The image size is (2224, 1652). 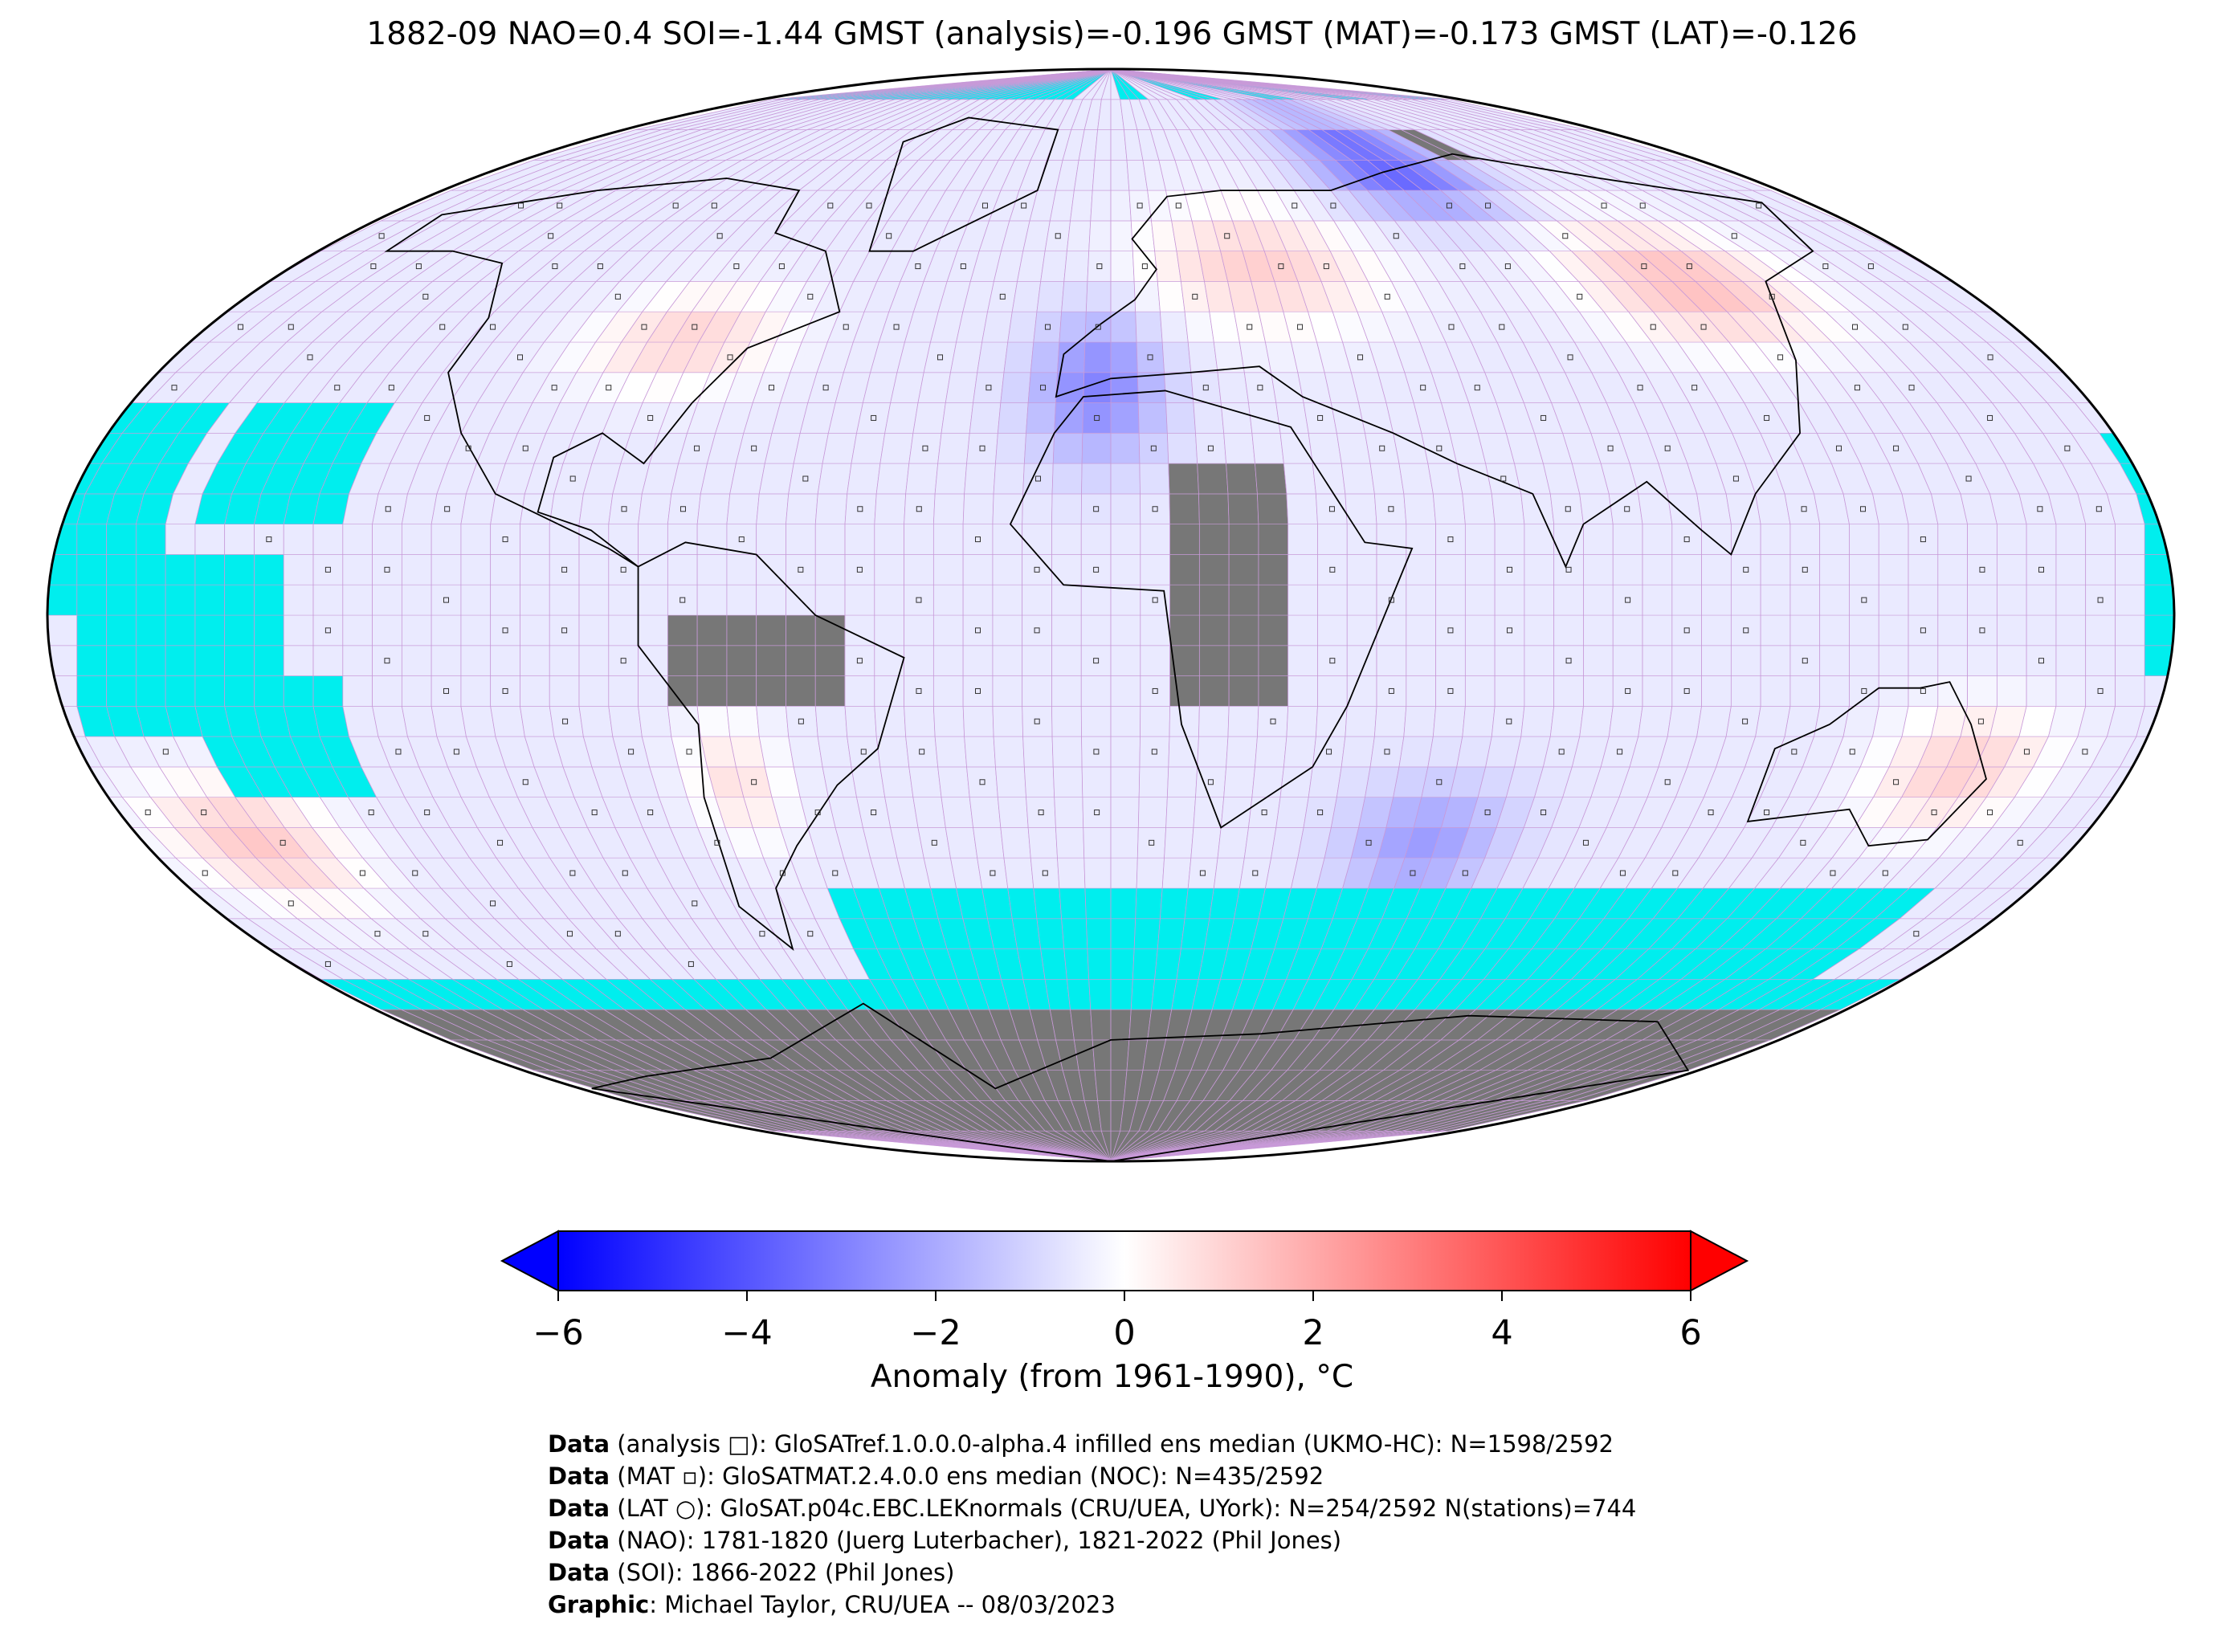 What do you see at coordinates (752, 1572) in the screenshot?
I see `credit-line: Data (SOI): 1866-2022 (Phil Jones)` at bounding box center [752, 1572].